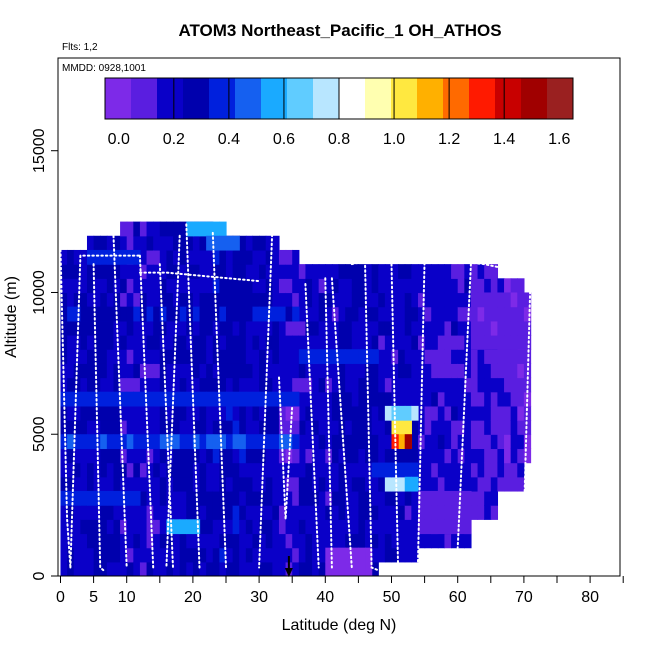  I want to click on colorbar: 0.0 0.2 0.4 0.6 0.8 1.0 1.2 1.4 1.6, so click(339, 112).